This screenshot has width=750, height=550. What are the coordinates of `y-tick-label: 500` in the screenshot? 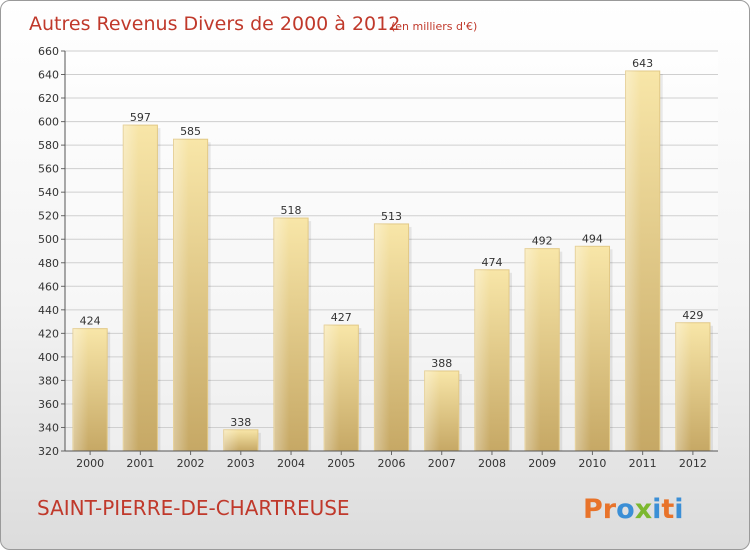 It's located at (48, 239).